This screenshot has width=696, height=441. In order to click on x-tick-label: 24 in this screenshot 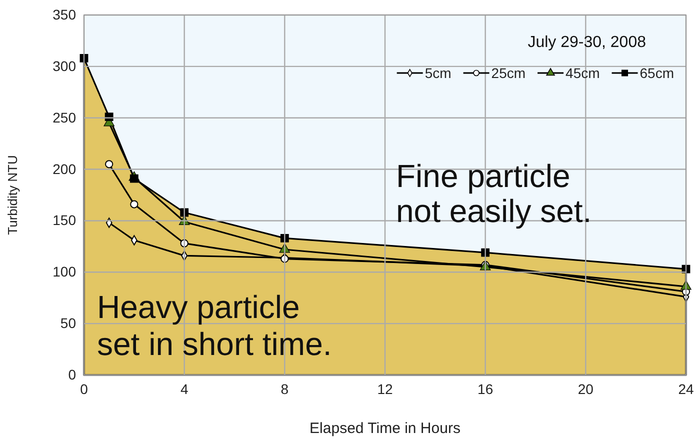, I will do `click(686, 388)`.